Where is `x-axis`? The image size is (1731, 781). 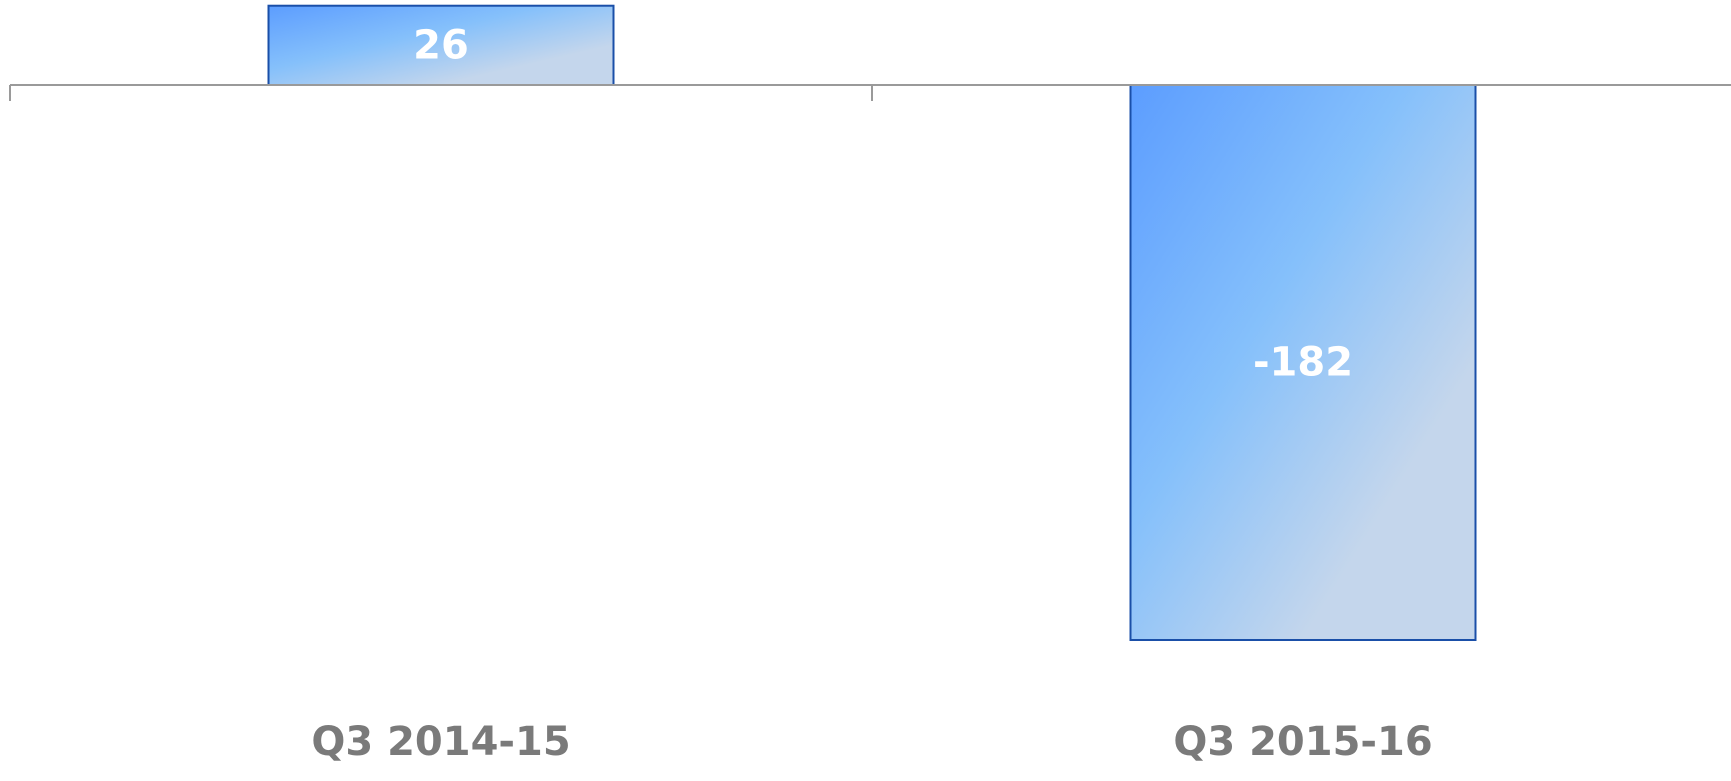 x-axis is located at coordinates (870, 92).